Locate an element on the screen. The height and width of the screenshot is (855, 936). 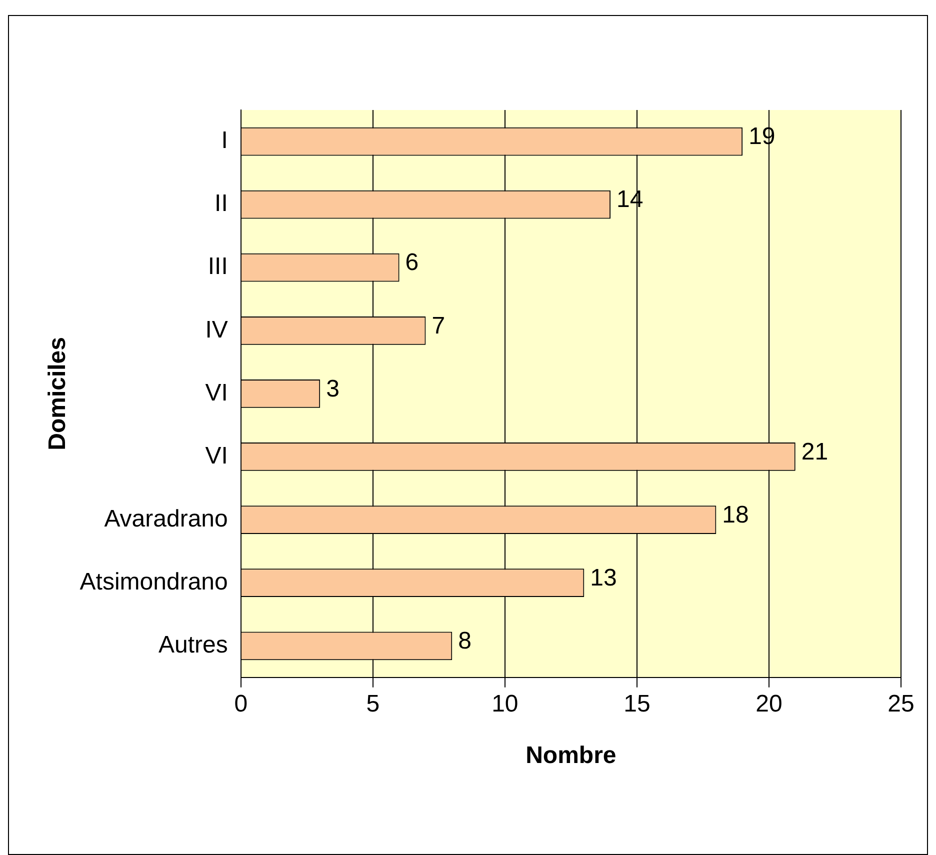
x-tick-label: 10 is located at coordinates (505, 704).